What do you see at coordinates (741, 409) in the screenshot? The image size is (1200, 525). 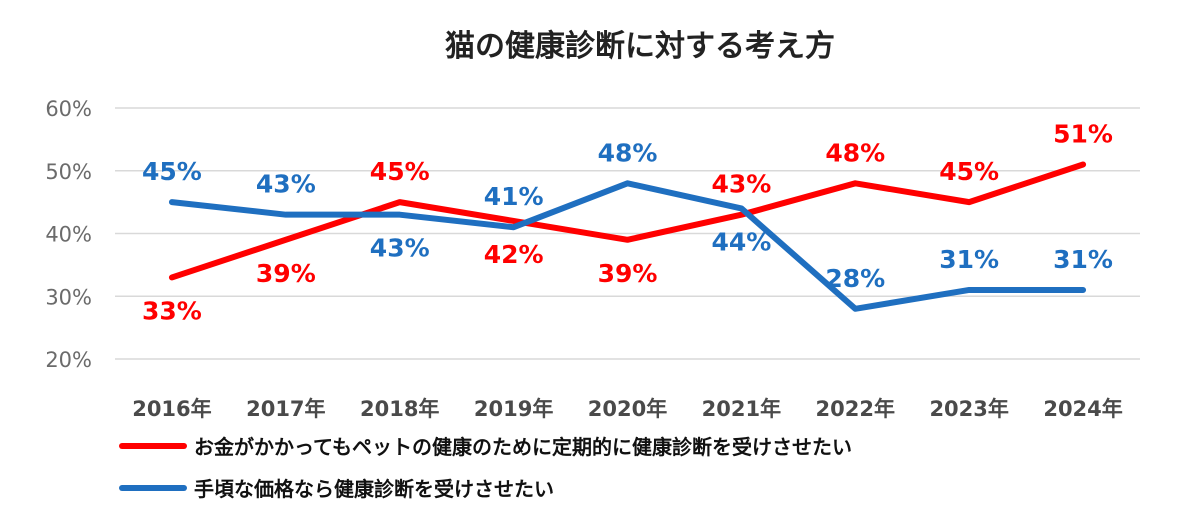 I see `x-tick-label: 2021年` at bounding box center [741, 409].